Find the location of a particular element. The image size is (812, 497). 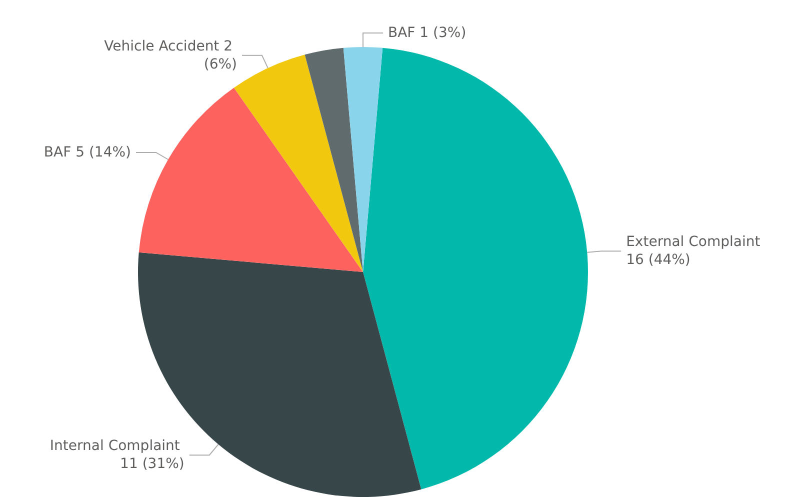

data-label: 16 (44%) is located at coordinates (658, 260).